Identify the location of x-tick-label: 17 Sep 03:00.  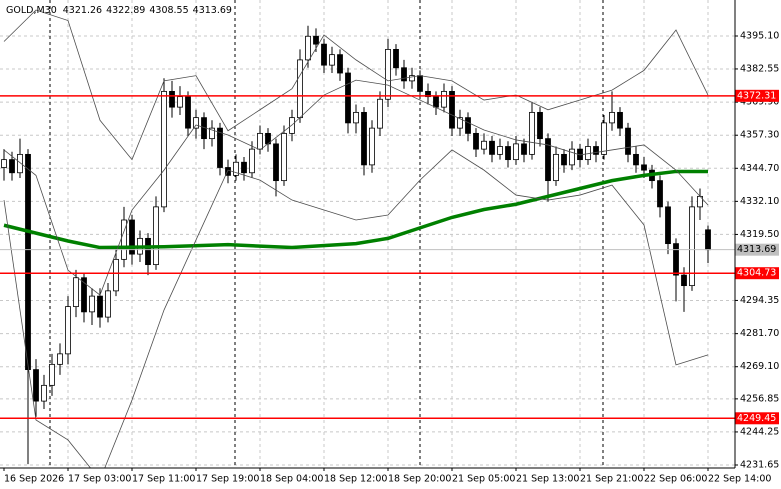
(99, 479).